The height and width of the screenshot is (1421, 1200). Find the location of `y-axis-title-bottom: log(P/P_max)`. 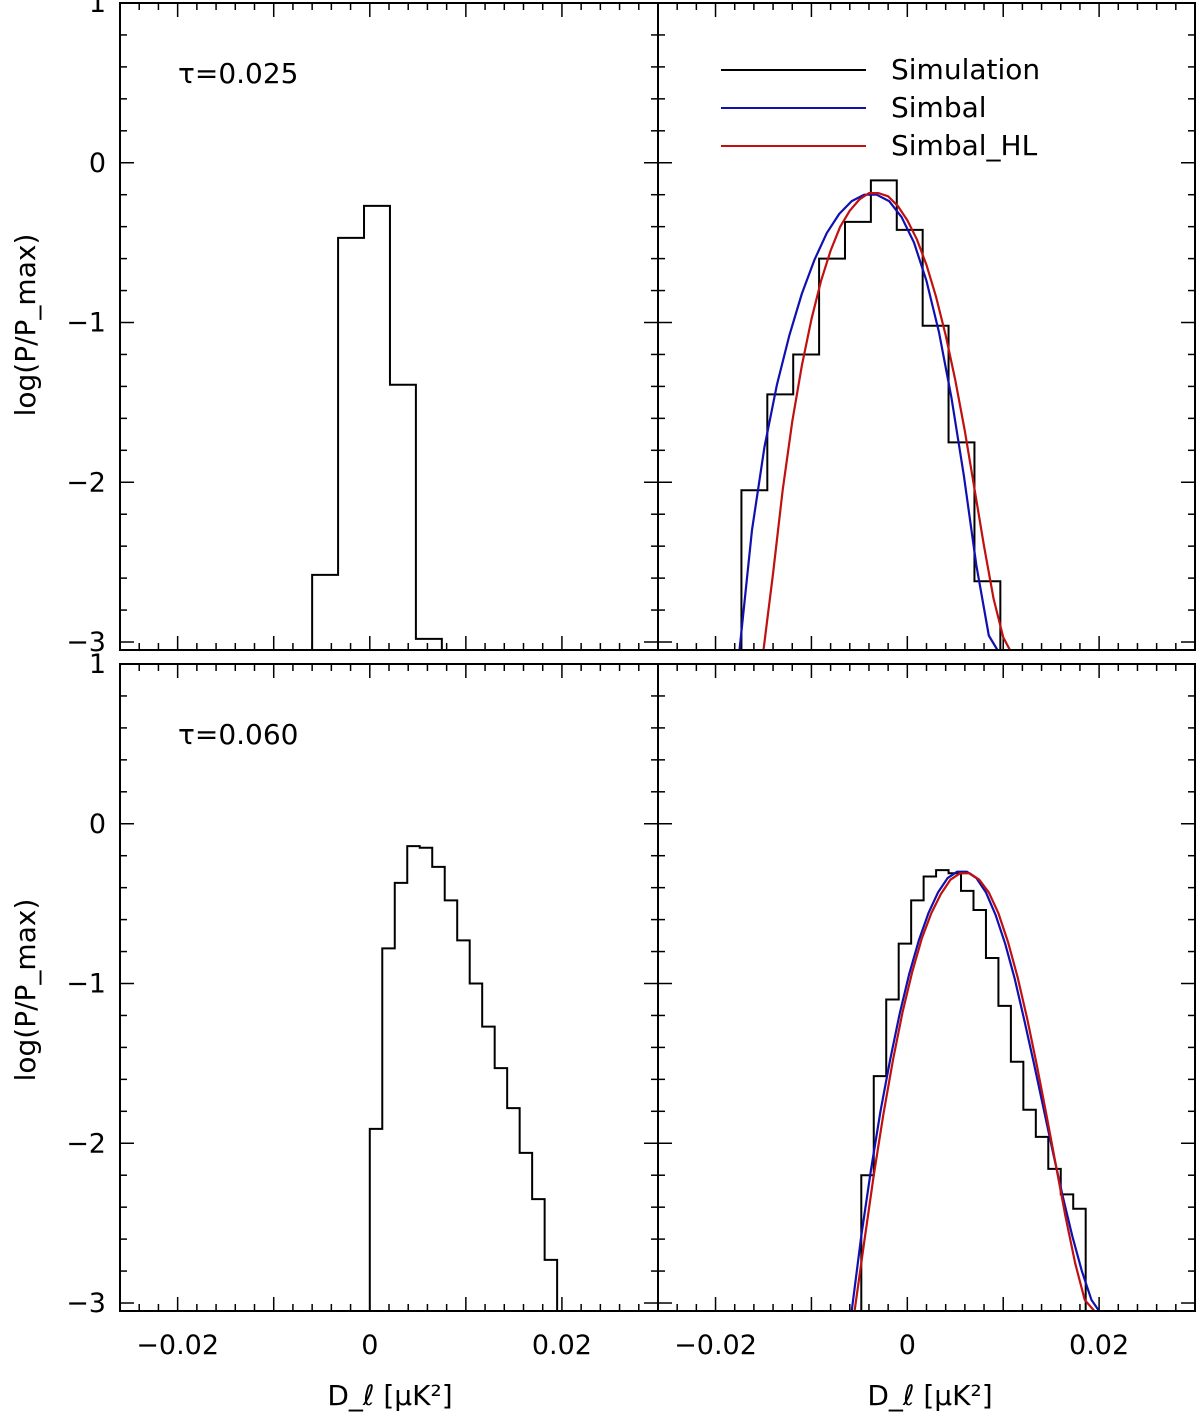

y-axis-title-bottom: log(P/P_max) is located at coordinates (25, 990).